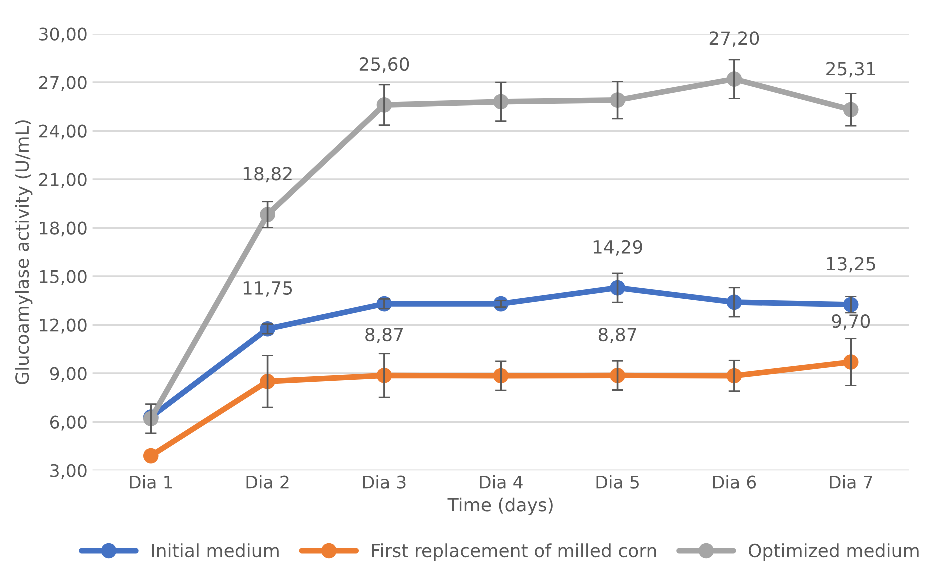 This screenshot has width=928, height=567. Describe the element at coordinates (63, 326) in the screenshot. I see `y-tick-label: 12,00` at that location.